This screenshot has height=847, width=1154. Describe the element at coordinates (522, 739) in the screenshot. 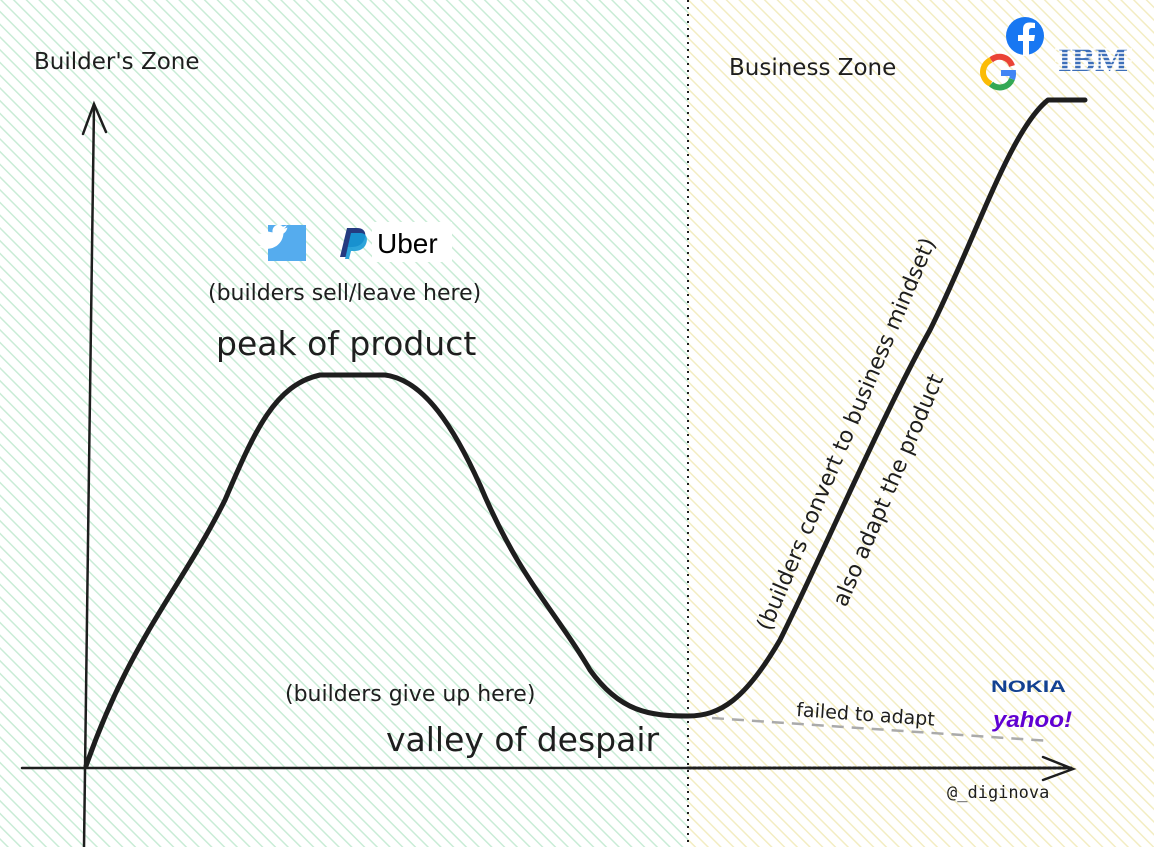

I see `valley-title: valley of despair` at that location.